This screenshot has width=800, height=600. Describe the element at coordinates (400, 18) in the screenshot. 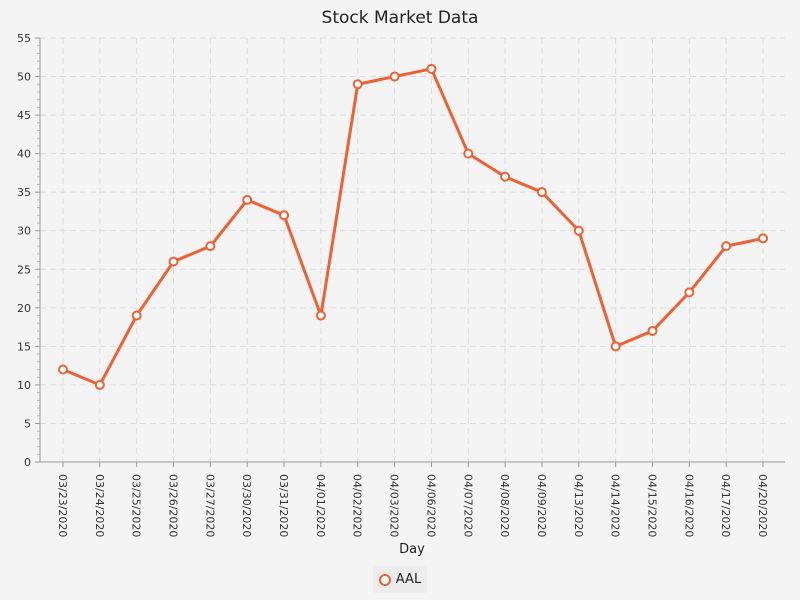

I see `chart-title: Stock Market Data` at that location.